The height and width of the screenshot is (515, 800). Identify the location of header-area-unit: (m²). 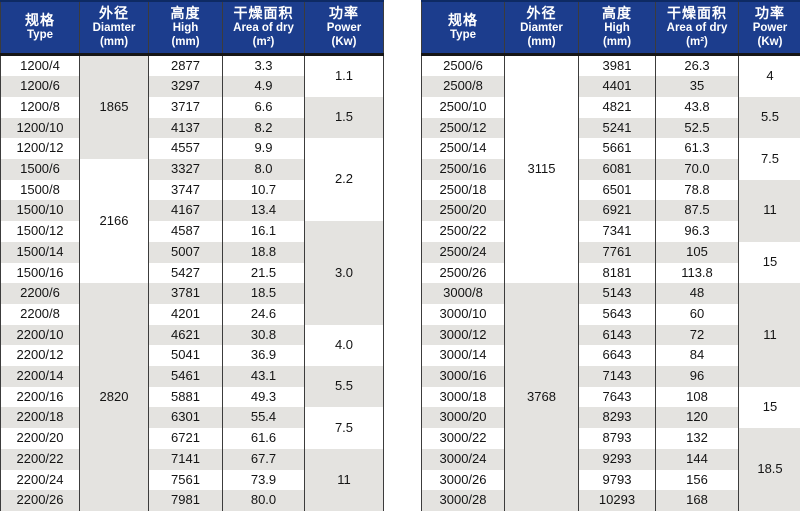
(263, 42).